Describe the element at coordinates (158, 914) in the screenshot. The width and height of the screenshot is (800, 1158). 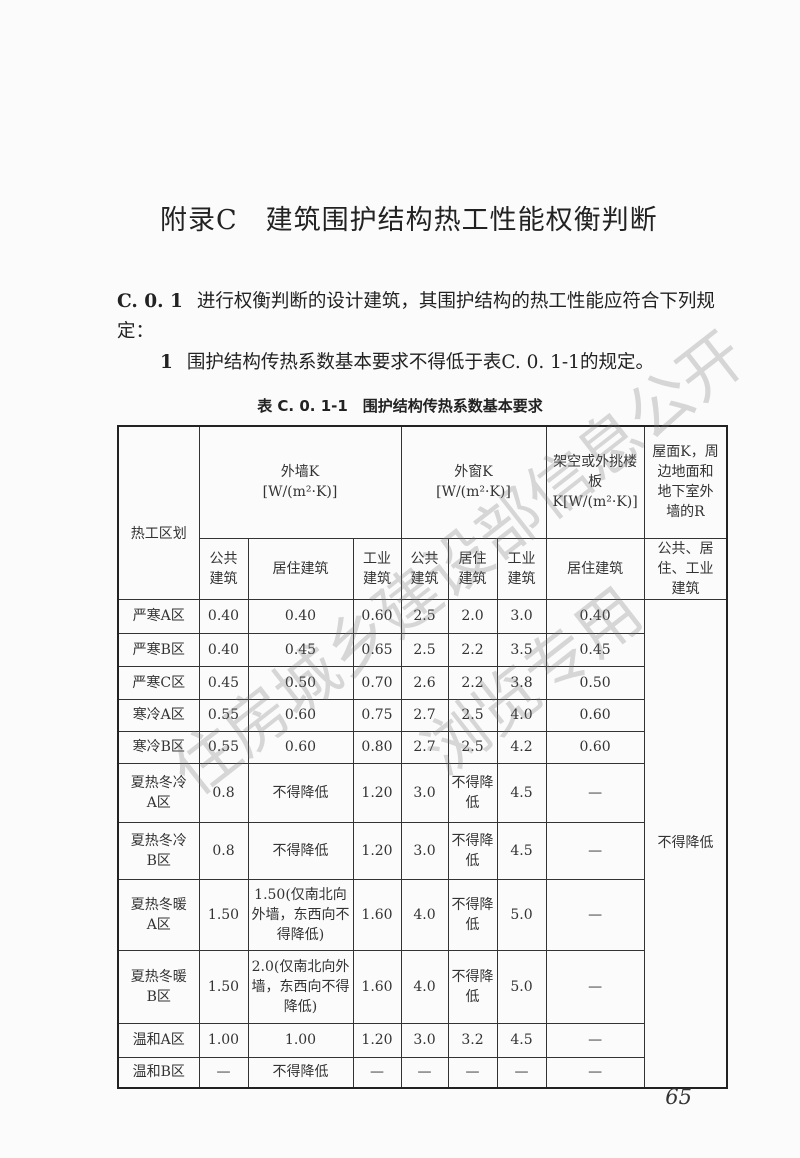
I see `zone-cell: 夏热冬暖A区` at that location.